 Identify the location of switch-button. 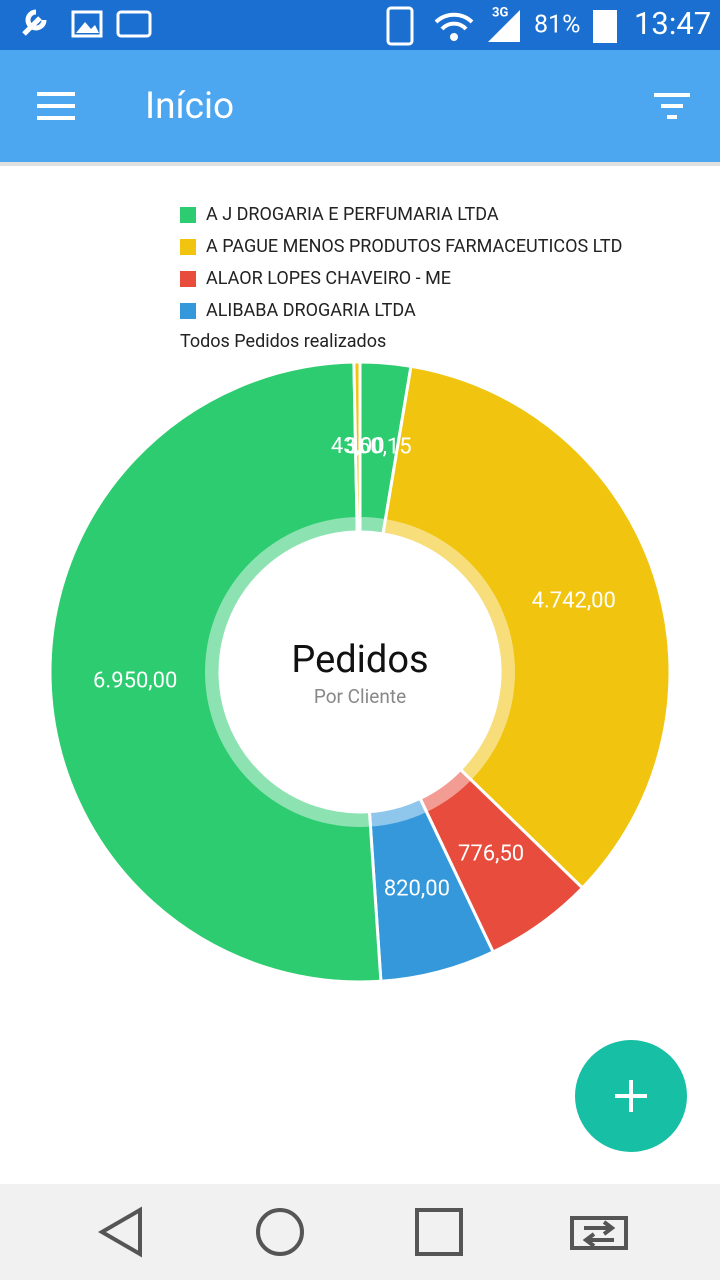
(599, 1233).